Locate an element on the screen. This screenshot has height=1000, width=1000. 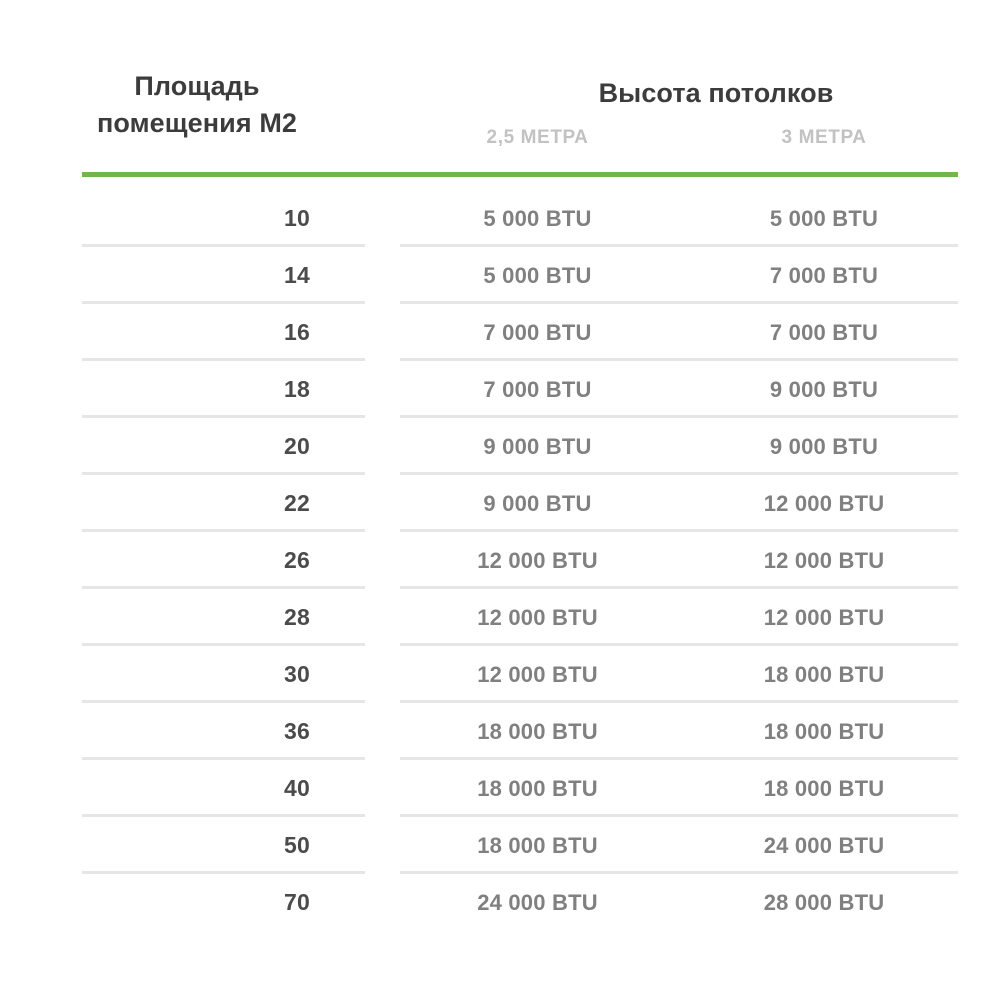
table-row: 18 7 000 BTU 9 000 BTU is located at coordinates (500, 389).